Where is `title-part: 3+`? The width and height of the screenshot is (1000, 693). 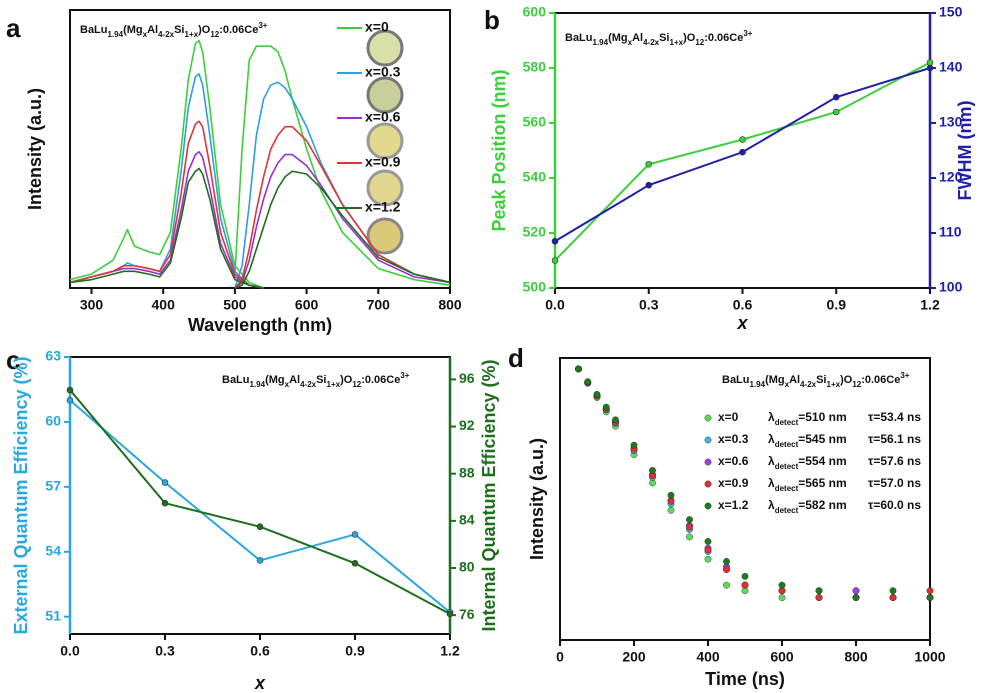
title-part: 3+ is located at coordinates (262, 25).